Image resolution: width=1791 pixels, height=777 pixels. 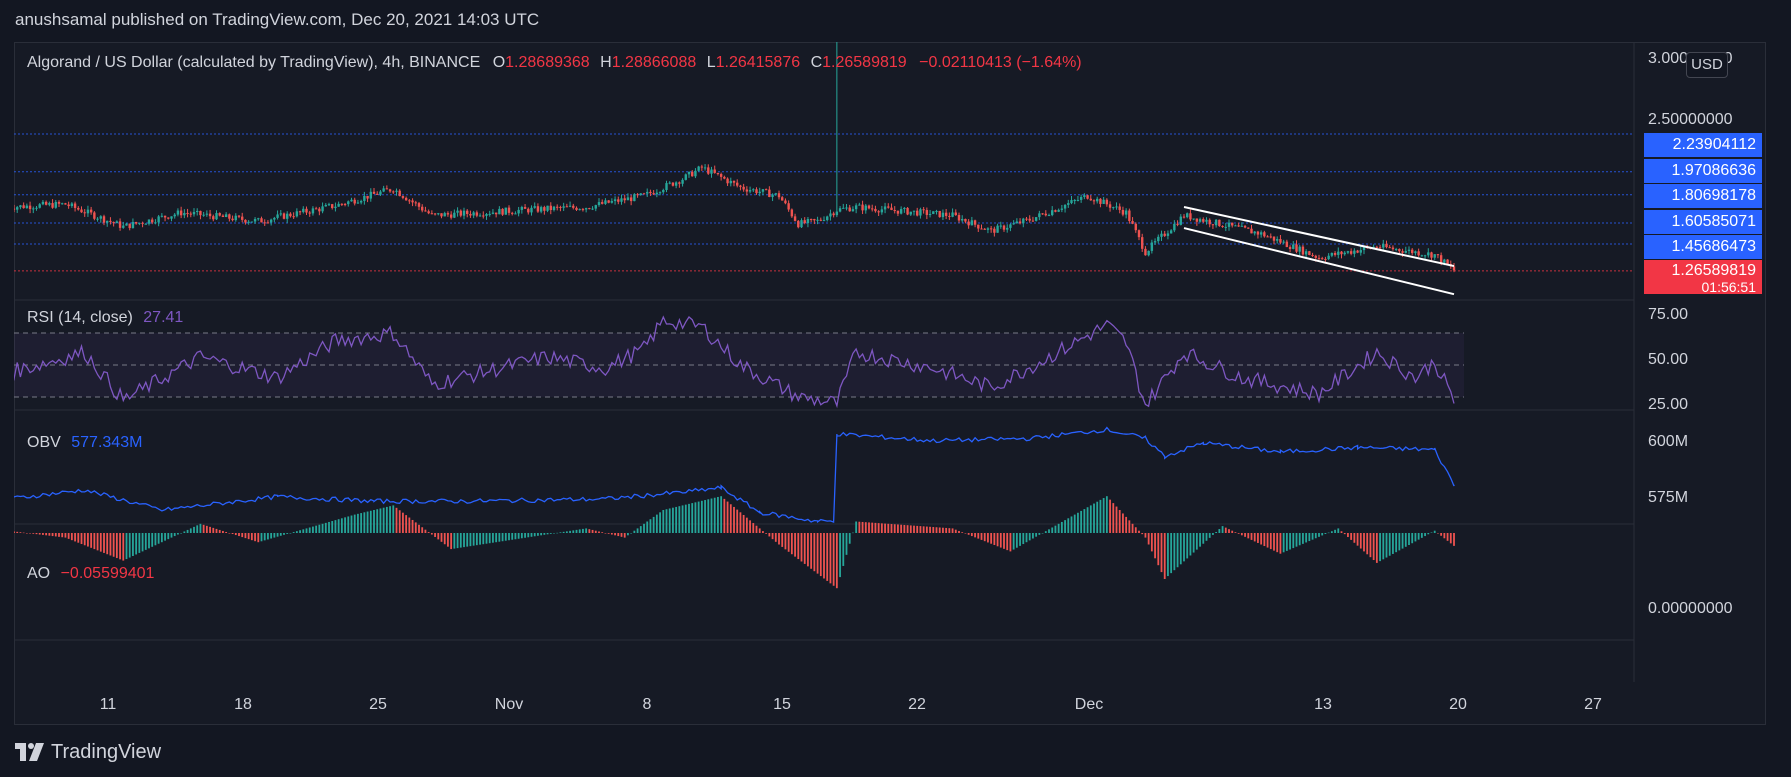 I want to click on date-tick: Nov, so click(x=509, y=704).